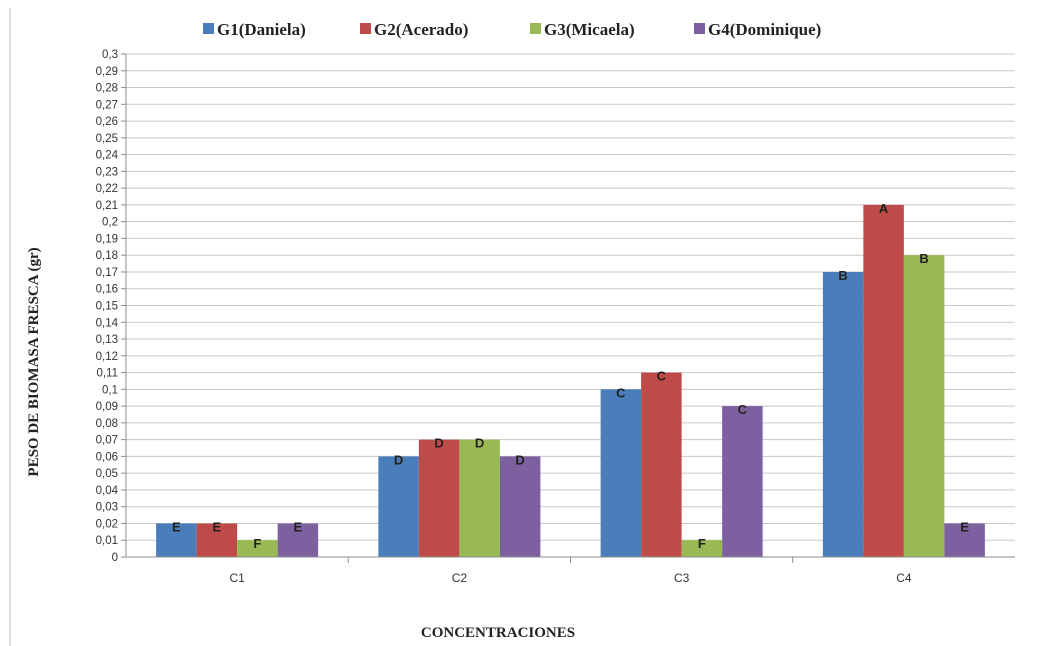 Image resolution: width=1051 pixels, height=646 pixels. Describe the element at coordinates (107, 407) in the screenshot. I see `y-tick-label: 0,09` at that location.